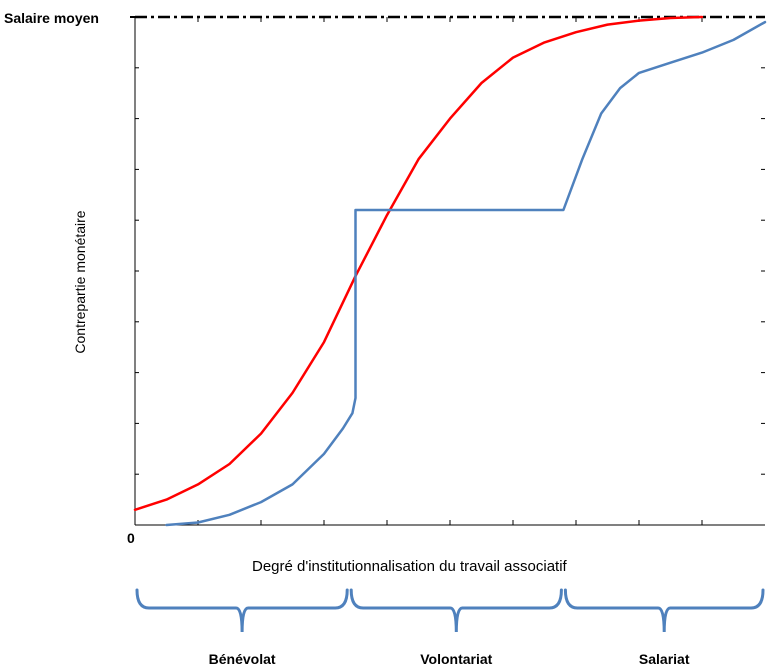 This screenshot has height=668, width=771. Describe the element at coordinates (51, 18) in the screenshot. I see `reference-line-label: Salaire moyen` at that location.